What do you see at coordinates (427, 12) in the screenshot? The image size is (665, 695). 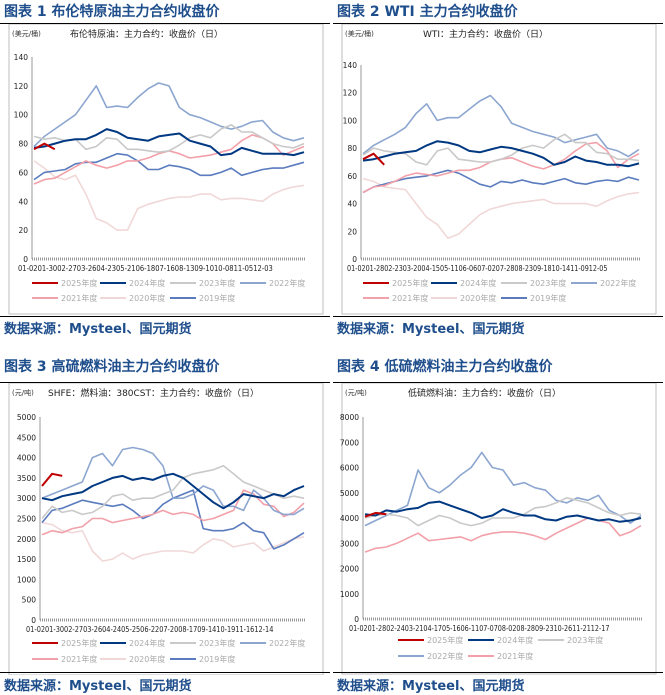 I see `figure-title: 图表 2 WTI 主力合约收盘价` at bounding box center [427, 12].